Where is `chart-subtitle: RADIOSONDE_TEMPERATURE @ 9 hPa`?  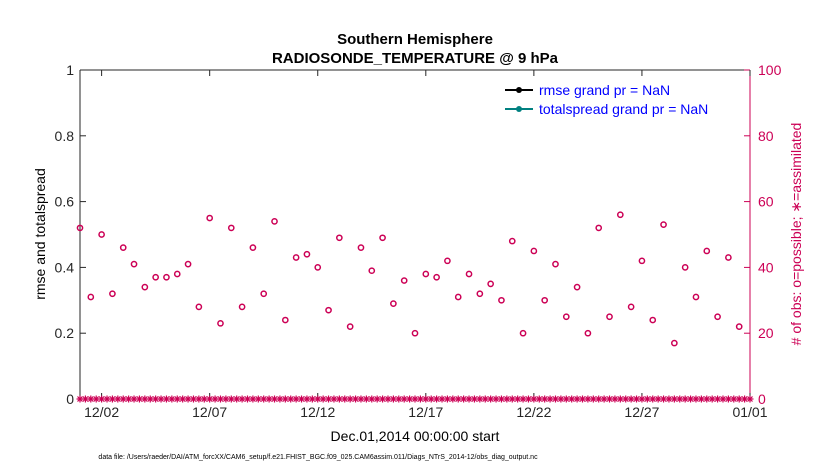
chart-subtitle: RADIOSONDE_TEMPERATURE @ 9 hPa is located at coordinates (415, 58).